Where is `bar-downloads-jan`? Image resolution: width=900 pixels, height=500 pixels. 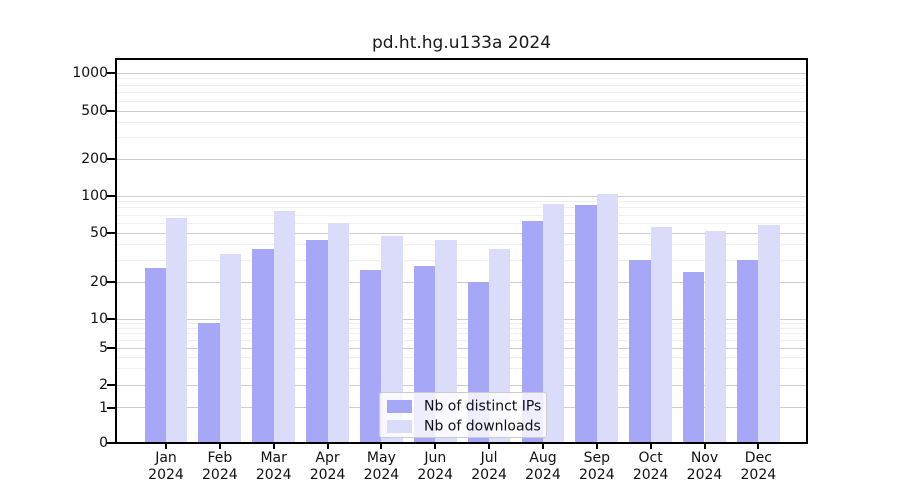 bar-downloads-jan is located at coordinates (177, 330).